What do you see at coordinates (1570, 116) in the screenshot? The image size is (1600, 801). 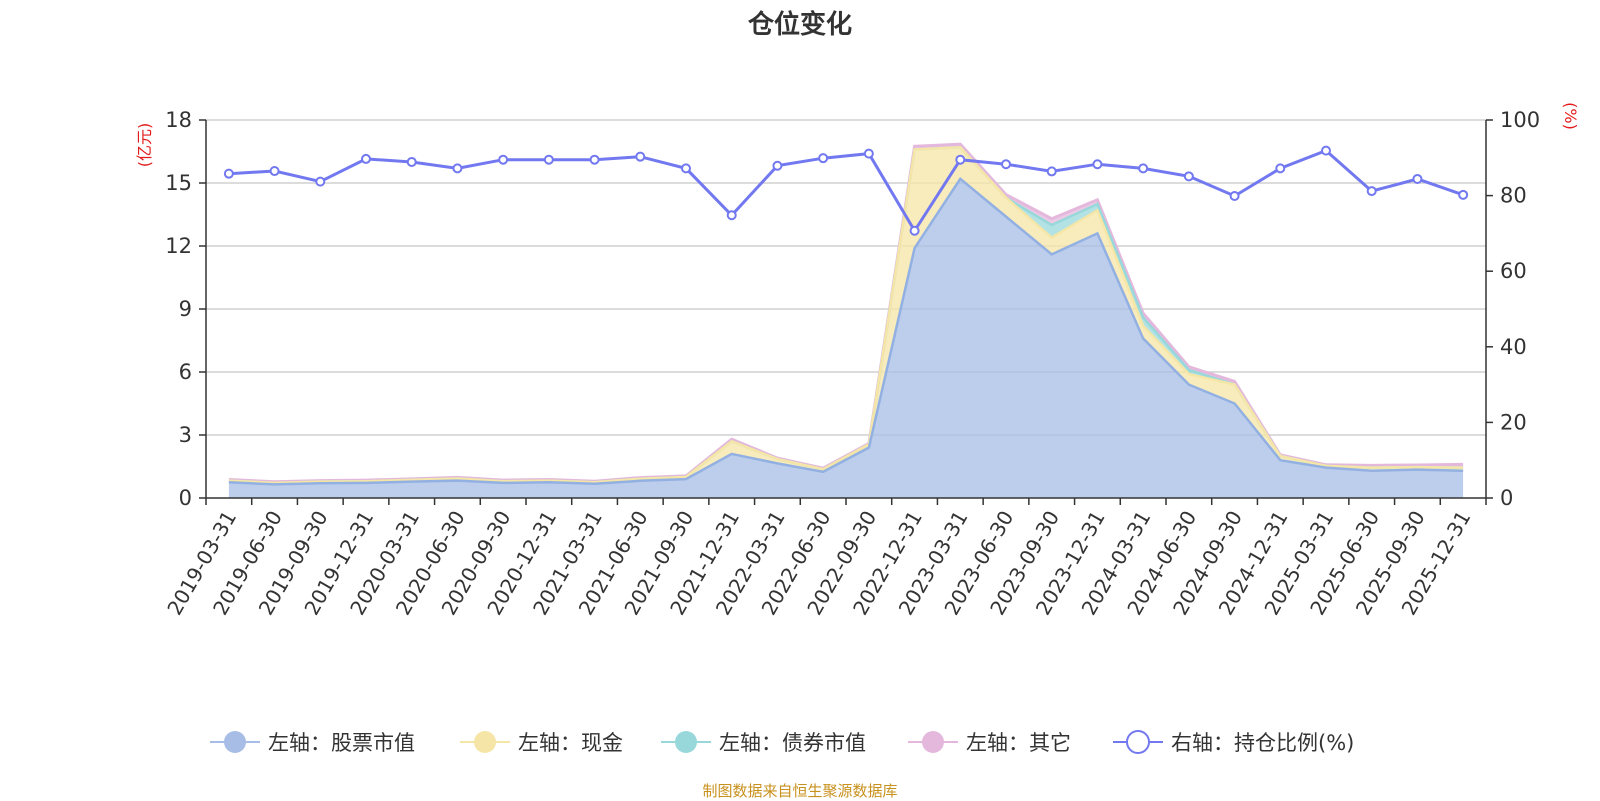 I see `right-axis-unit: (%)` at bounding box center [1570, 116].